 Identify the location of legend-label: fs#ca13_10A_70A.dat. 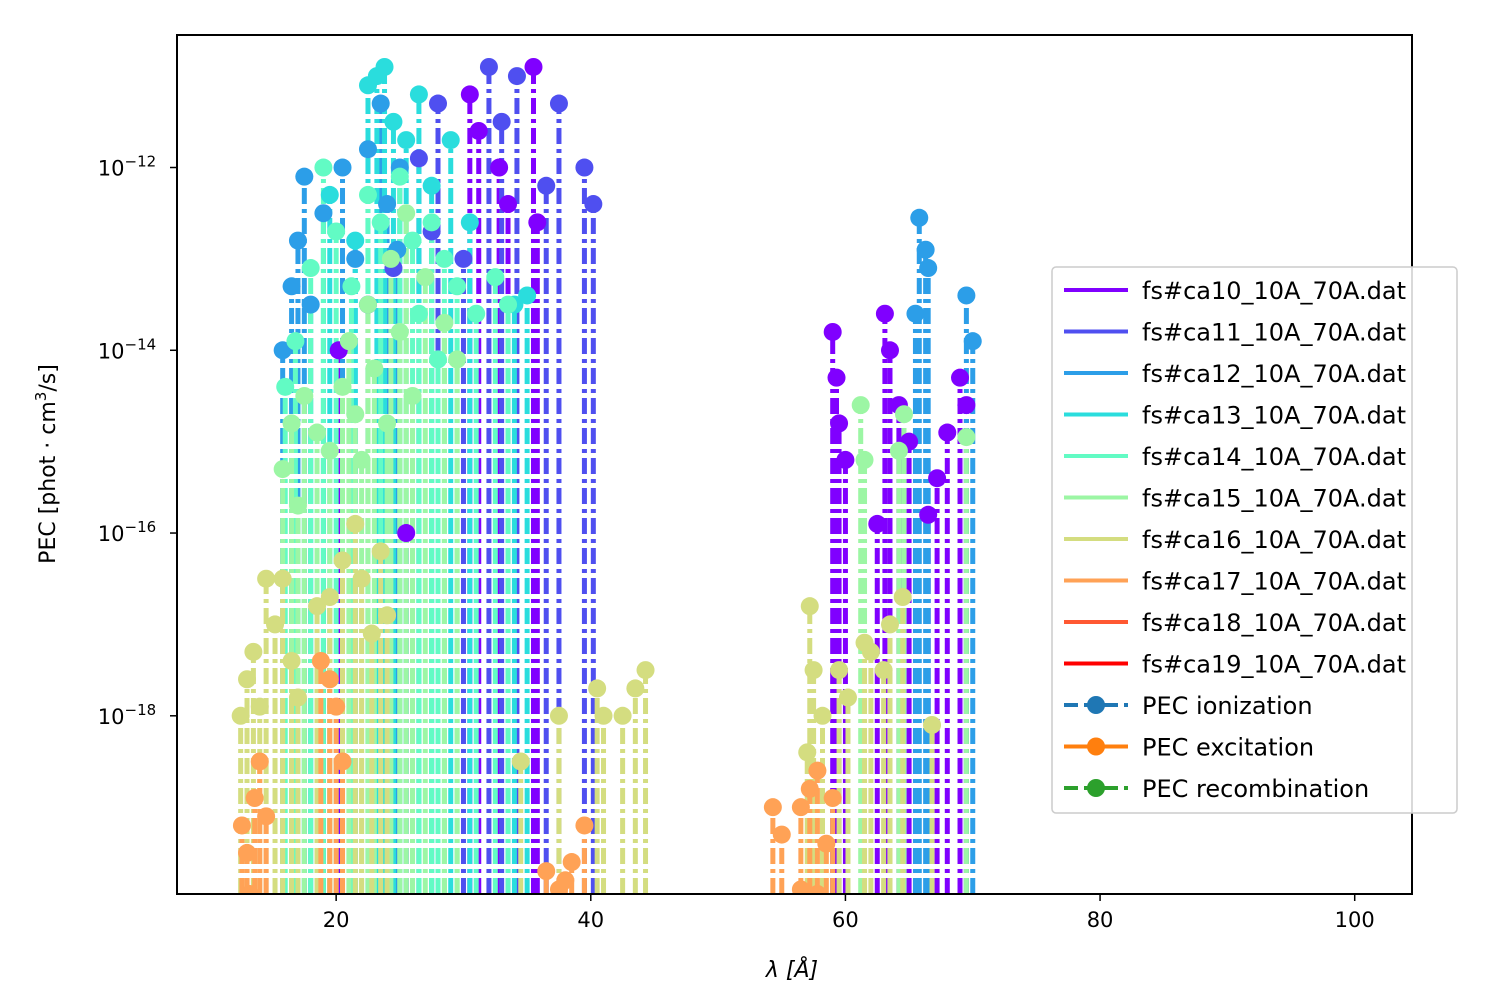
(1274, 416).